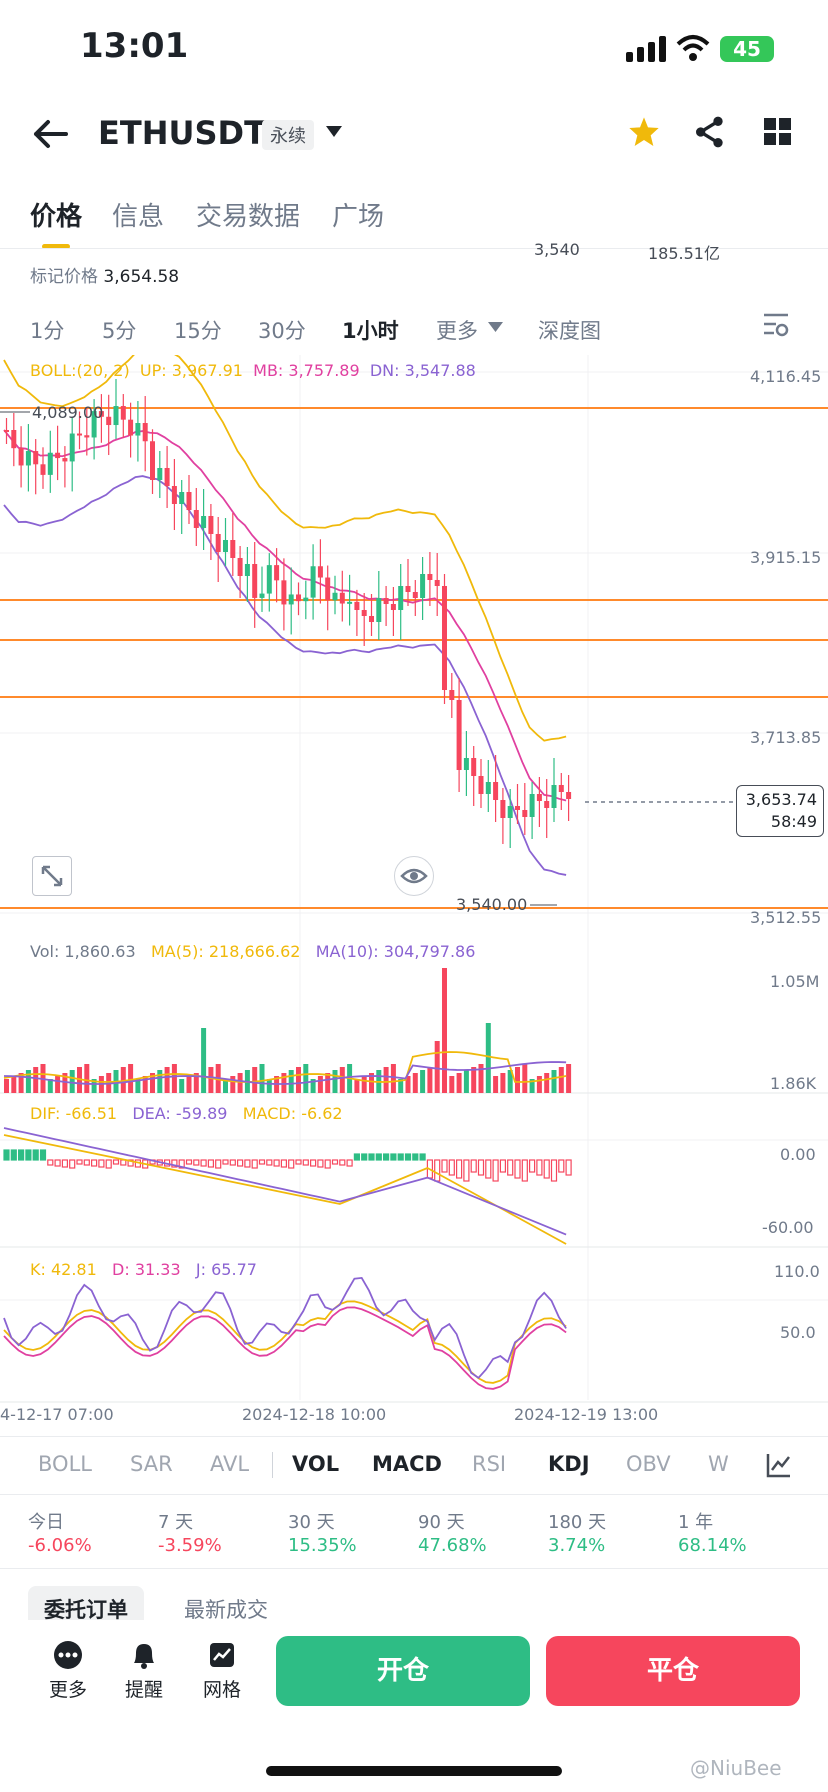  I want to click on back-arrow-icon, so click(50, 134).